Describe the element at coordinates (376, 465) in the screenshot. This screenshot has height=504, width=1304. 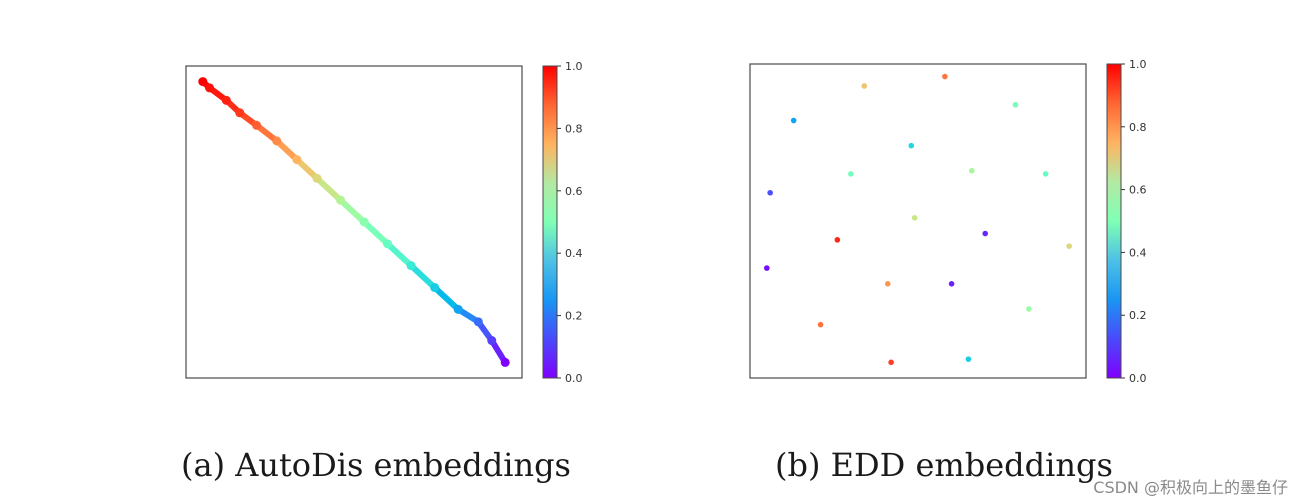
I see `caption-autodis: (a) AutoDis embeddings` at that location.